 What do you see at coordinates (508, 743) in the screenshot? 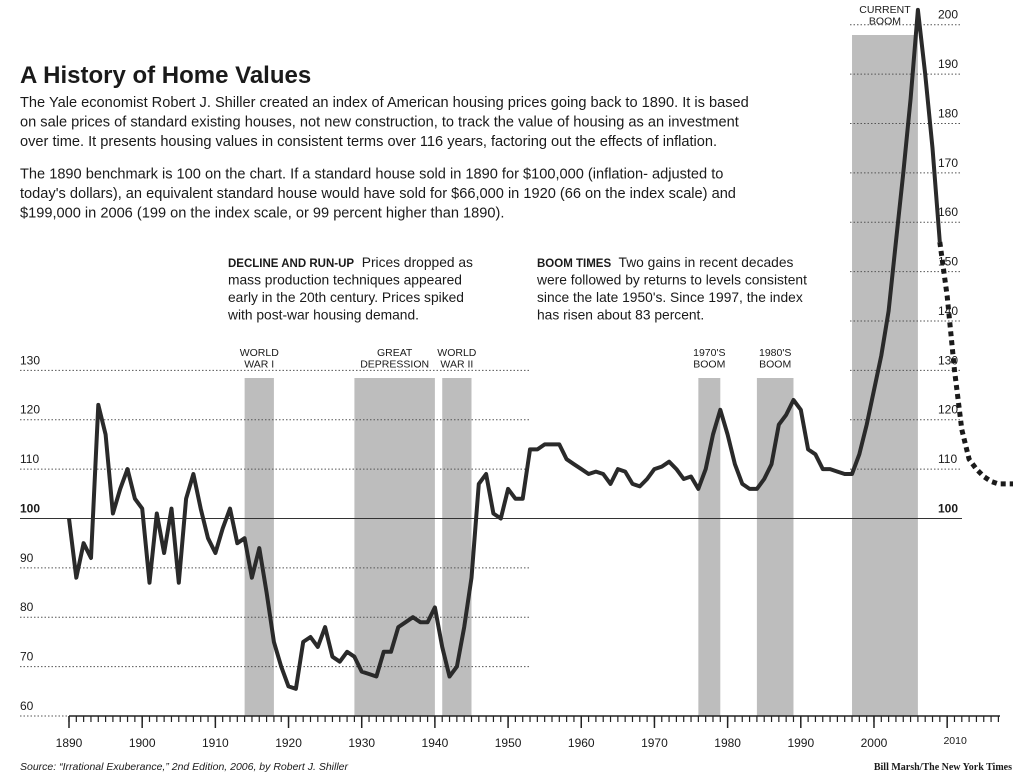
I see `x-tick-label: 1950` at bounding box center [508, 743].